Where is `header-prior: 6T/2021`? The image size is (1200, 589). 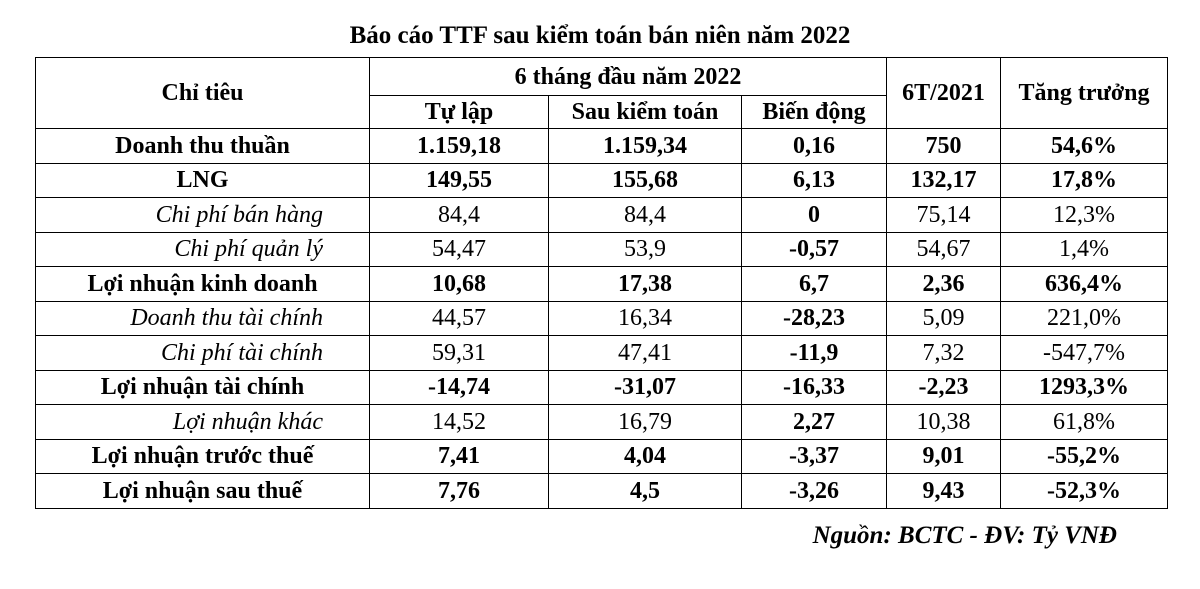 header-prior: 6T/2021 is located at coordinates (943, 93).